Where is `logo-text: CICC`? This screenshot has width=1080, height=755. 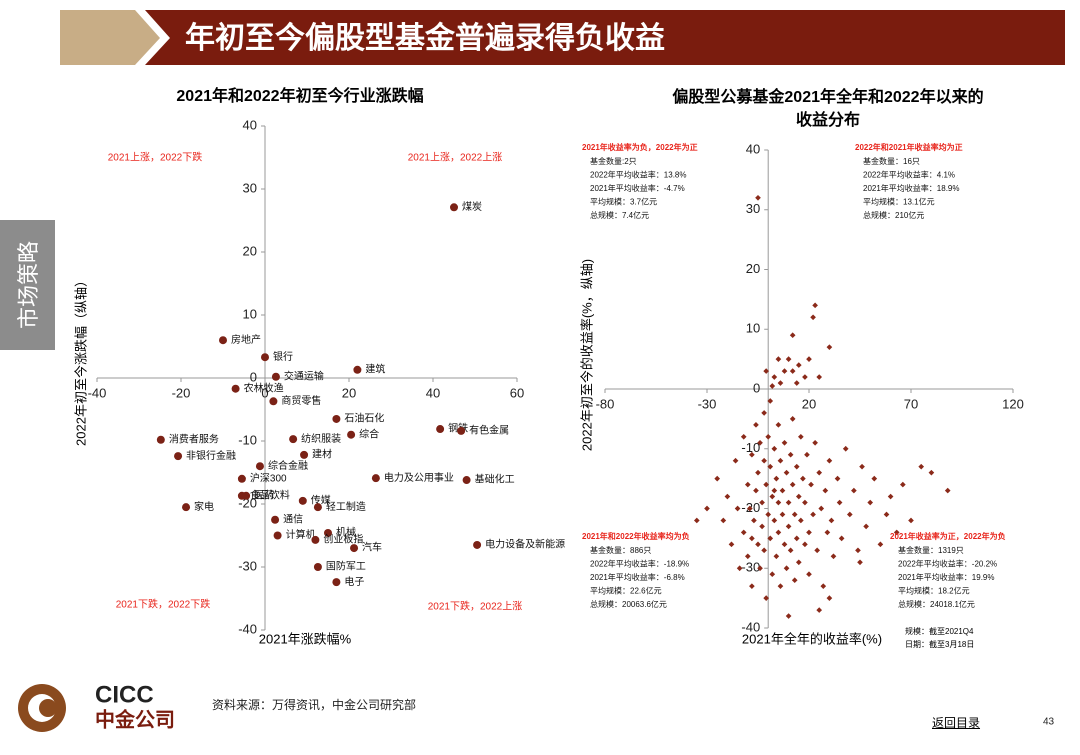 logo-text: CICC is located at coordinates (124, 694).